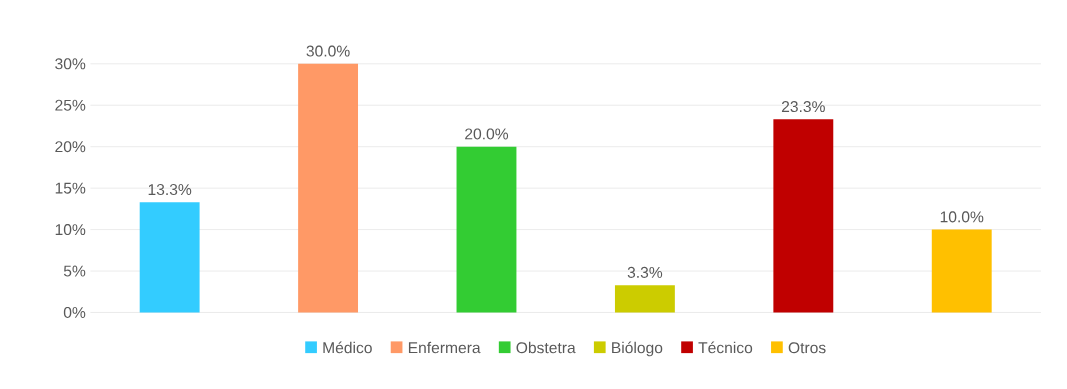 The height and width of the screenshot is (389, 1067). What do you see at coordinates (725, 347) in the screenshot?
I see `legend-label: Técnico` at bounding box center [725, 347].